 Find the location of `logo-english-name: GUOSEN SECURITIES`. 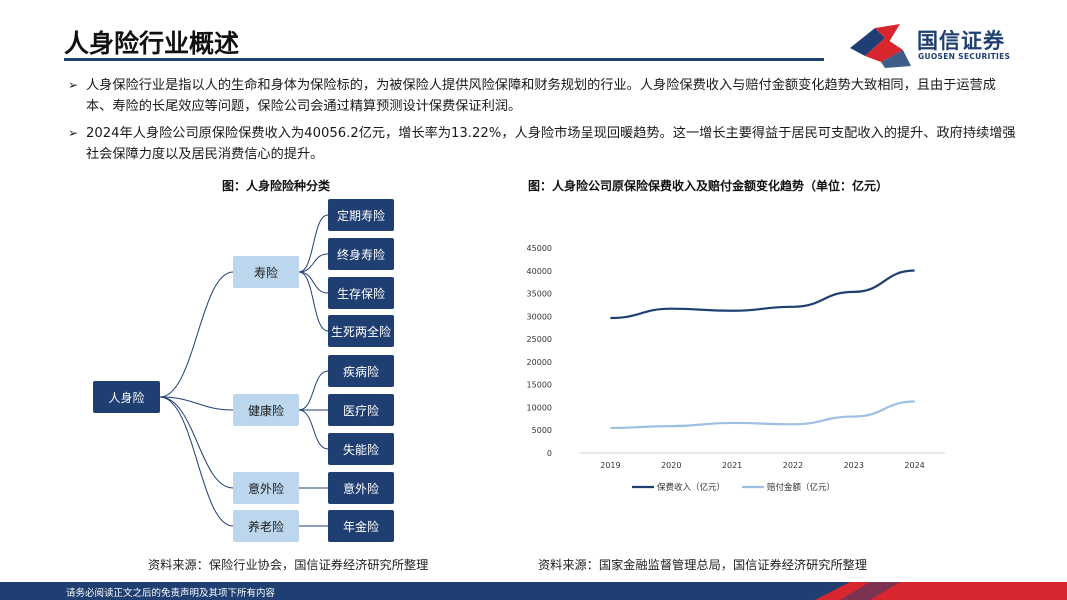

logo-english-name: GUOSEN SECURITIES is located at coordinates (964, 56).